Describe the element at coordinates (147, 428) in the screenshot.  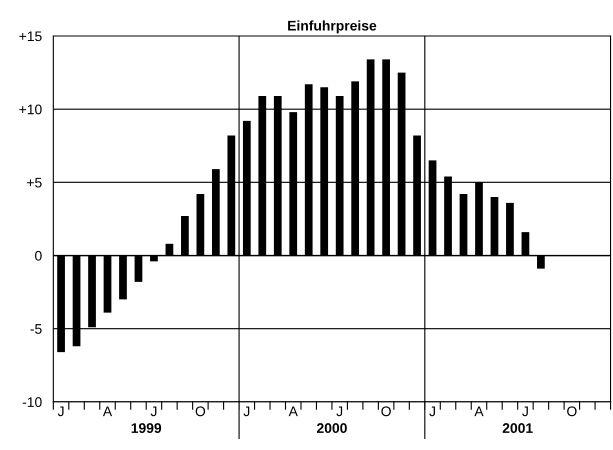
I see `text: 1999` at that location.